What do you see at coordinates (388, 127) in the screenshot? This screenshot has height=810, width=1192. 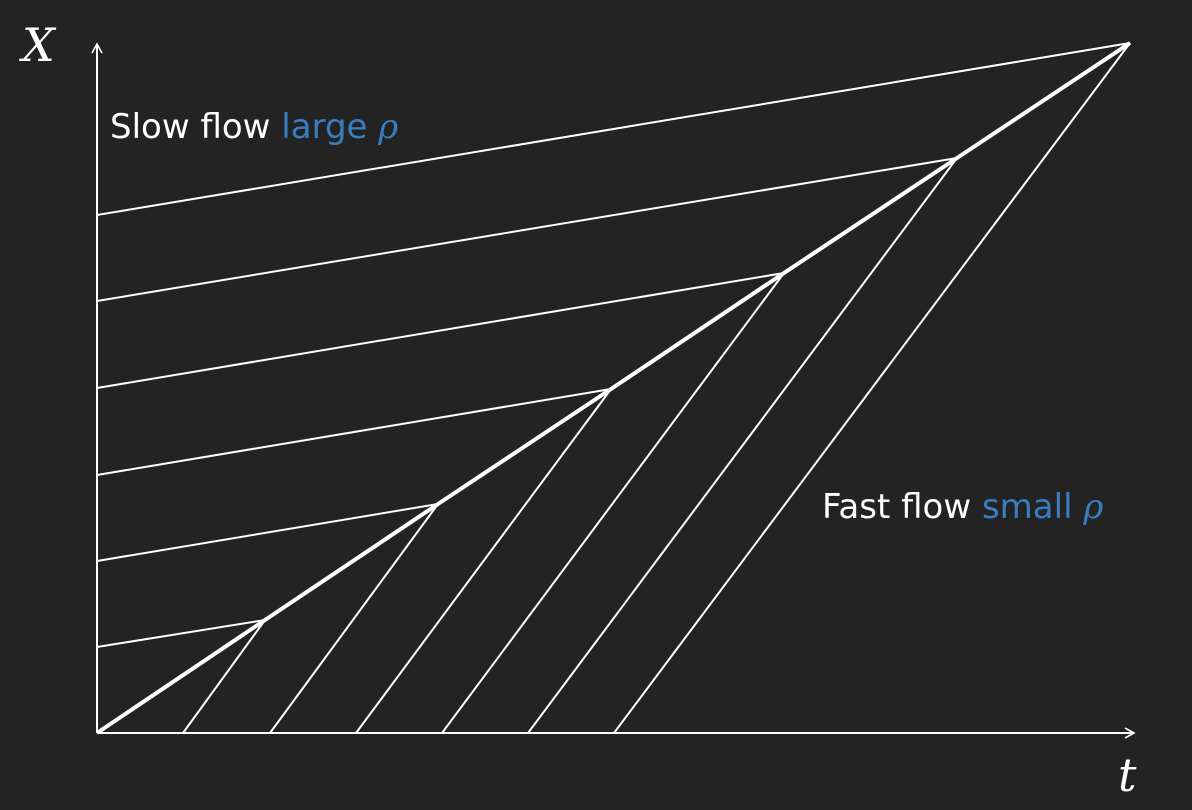 I see `slow-flow-rho: ρ` at bounding box center [388, 127].